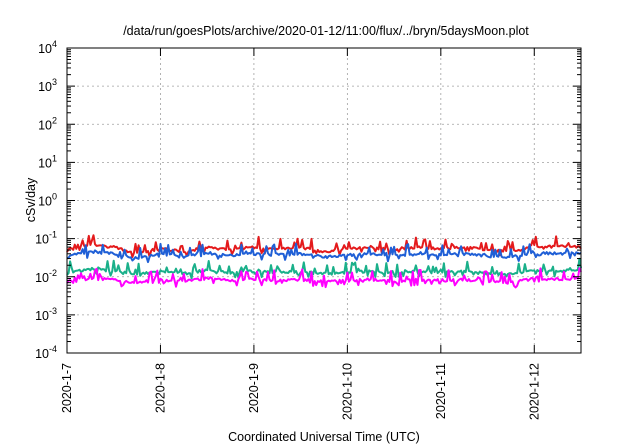  What do you see at coordinates (254, 388) in the screenshot?
I see `x-tick-label: 2020-1-9` at bounding box center [254, 388].